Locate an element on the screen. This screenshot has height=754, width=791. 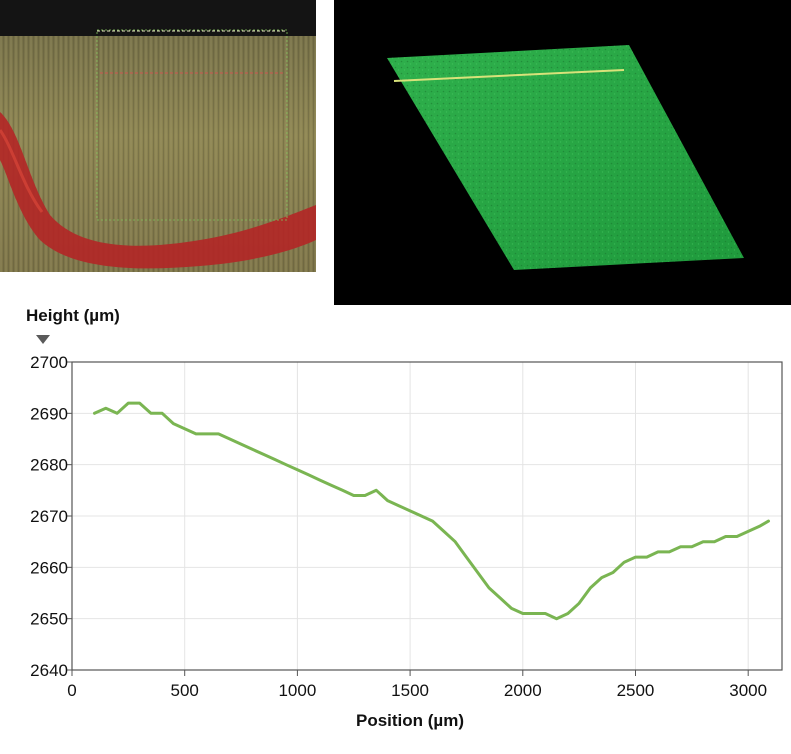
y-tick-label: 2690 is located at coordinates (49, 413).